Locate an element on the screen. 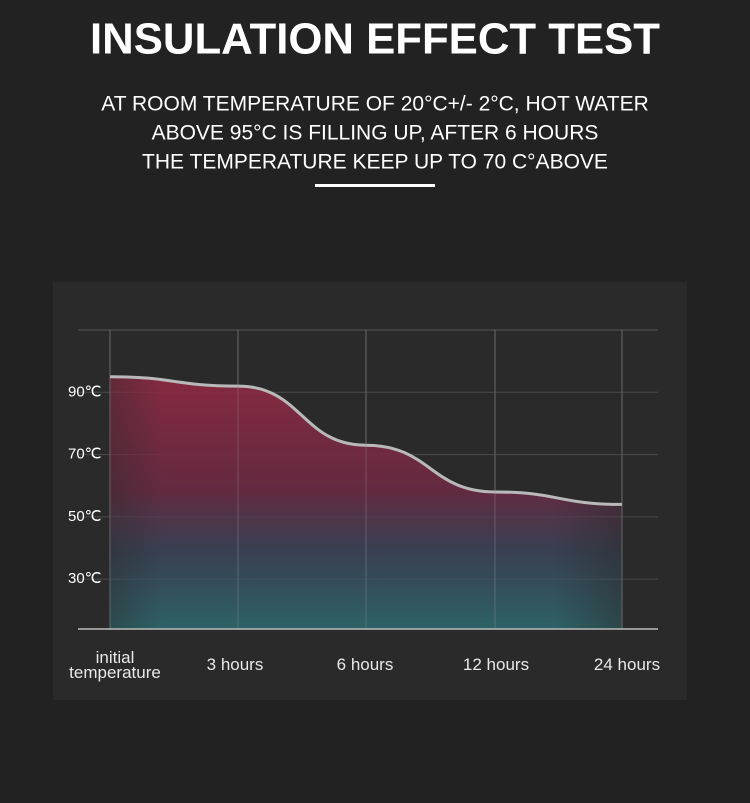 The width and height of the screenshot is (750, 803). x-tick-label: initial temperature is located at coordinates (115, 665).